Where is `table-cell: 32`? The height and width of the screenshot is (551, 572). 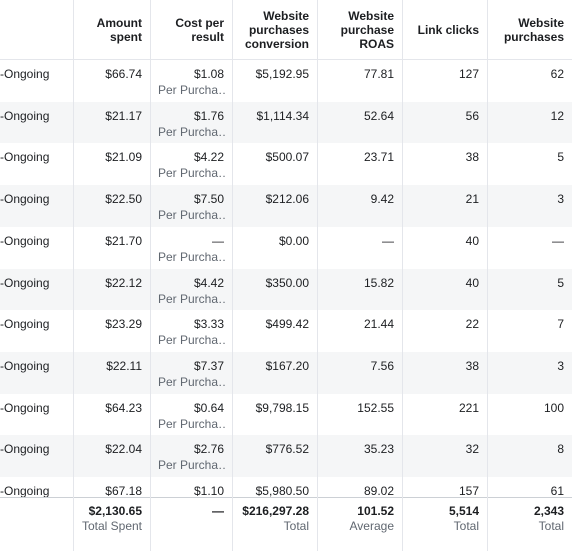 table-cell: 32 is located at coordinates (472, 449).